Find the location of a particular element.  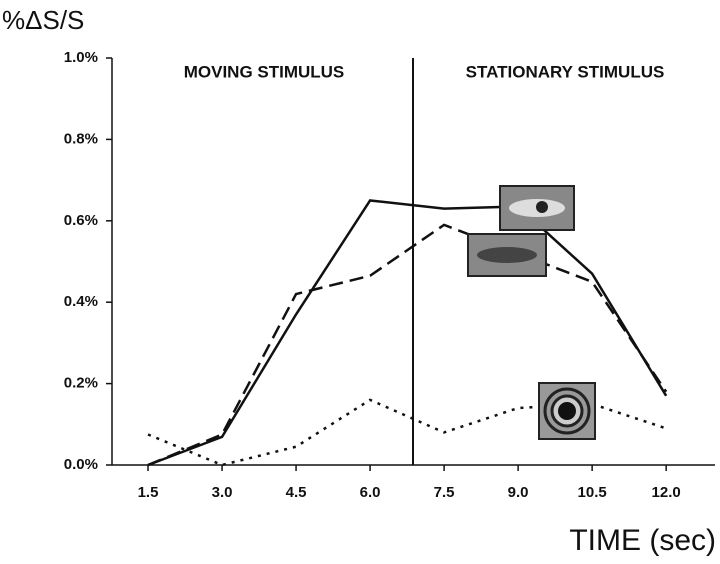

annotation: STATIONARY STIMULUS is located at coordinates (565, 71).